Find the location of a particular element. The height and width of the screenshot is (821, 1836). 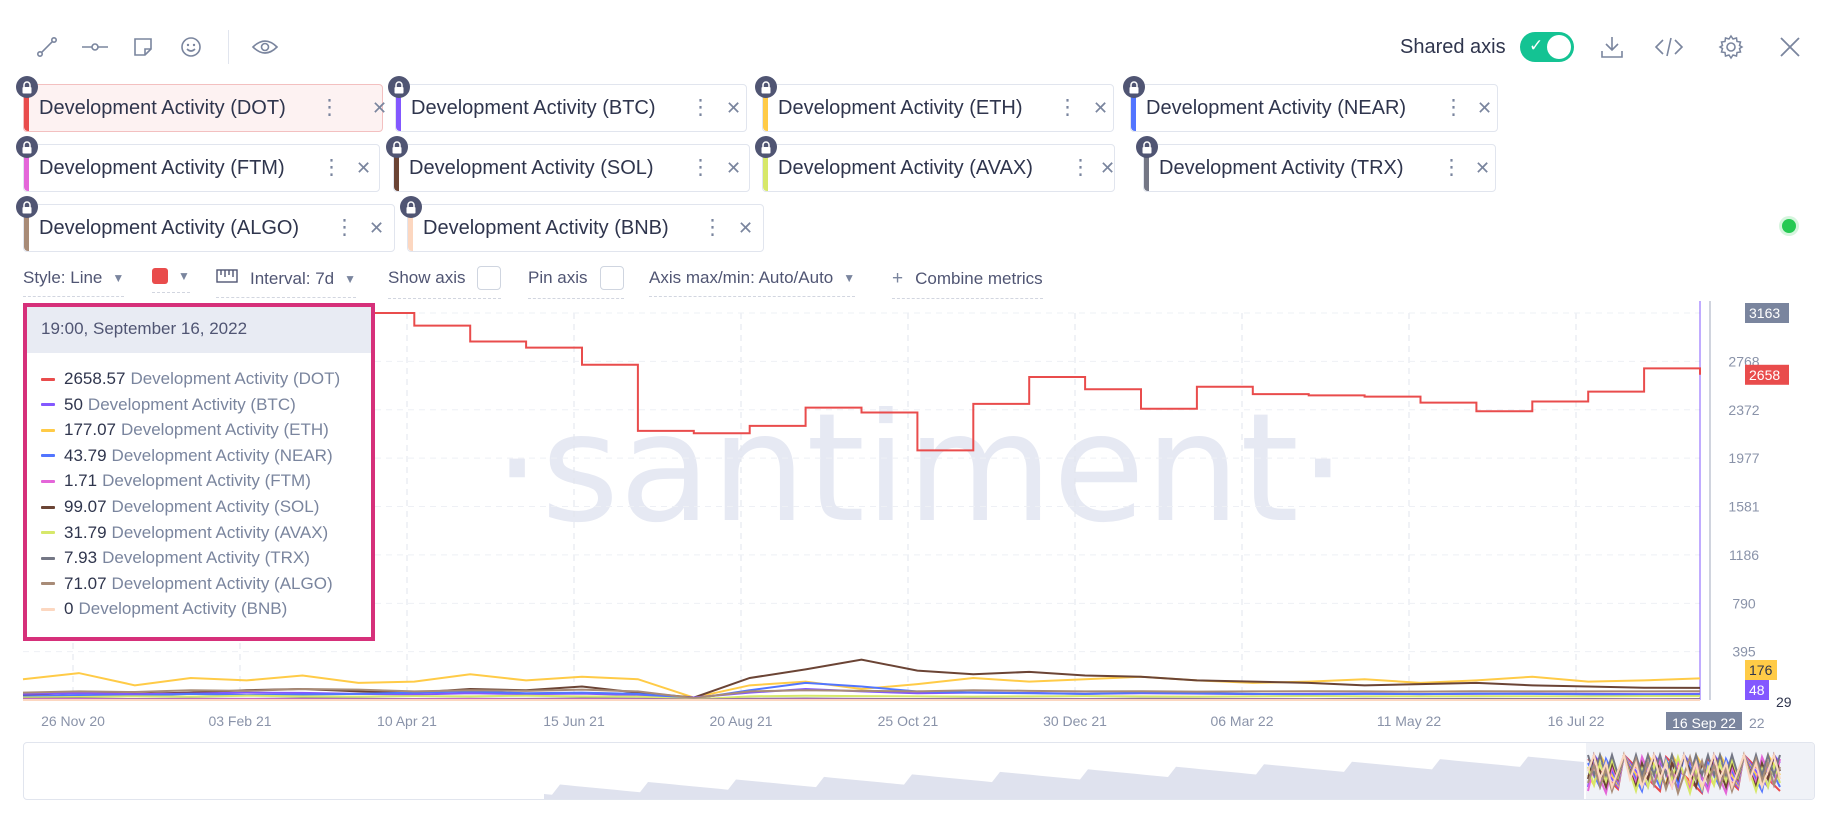

settings-gear-icon is located at coordinates (1731, 47).